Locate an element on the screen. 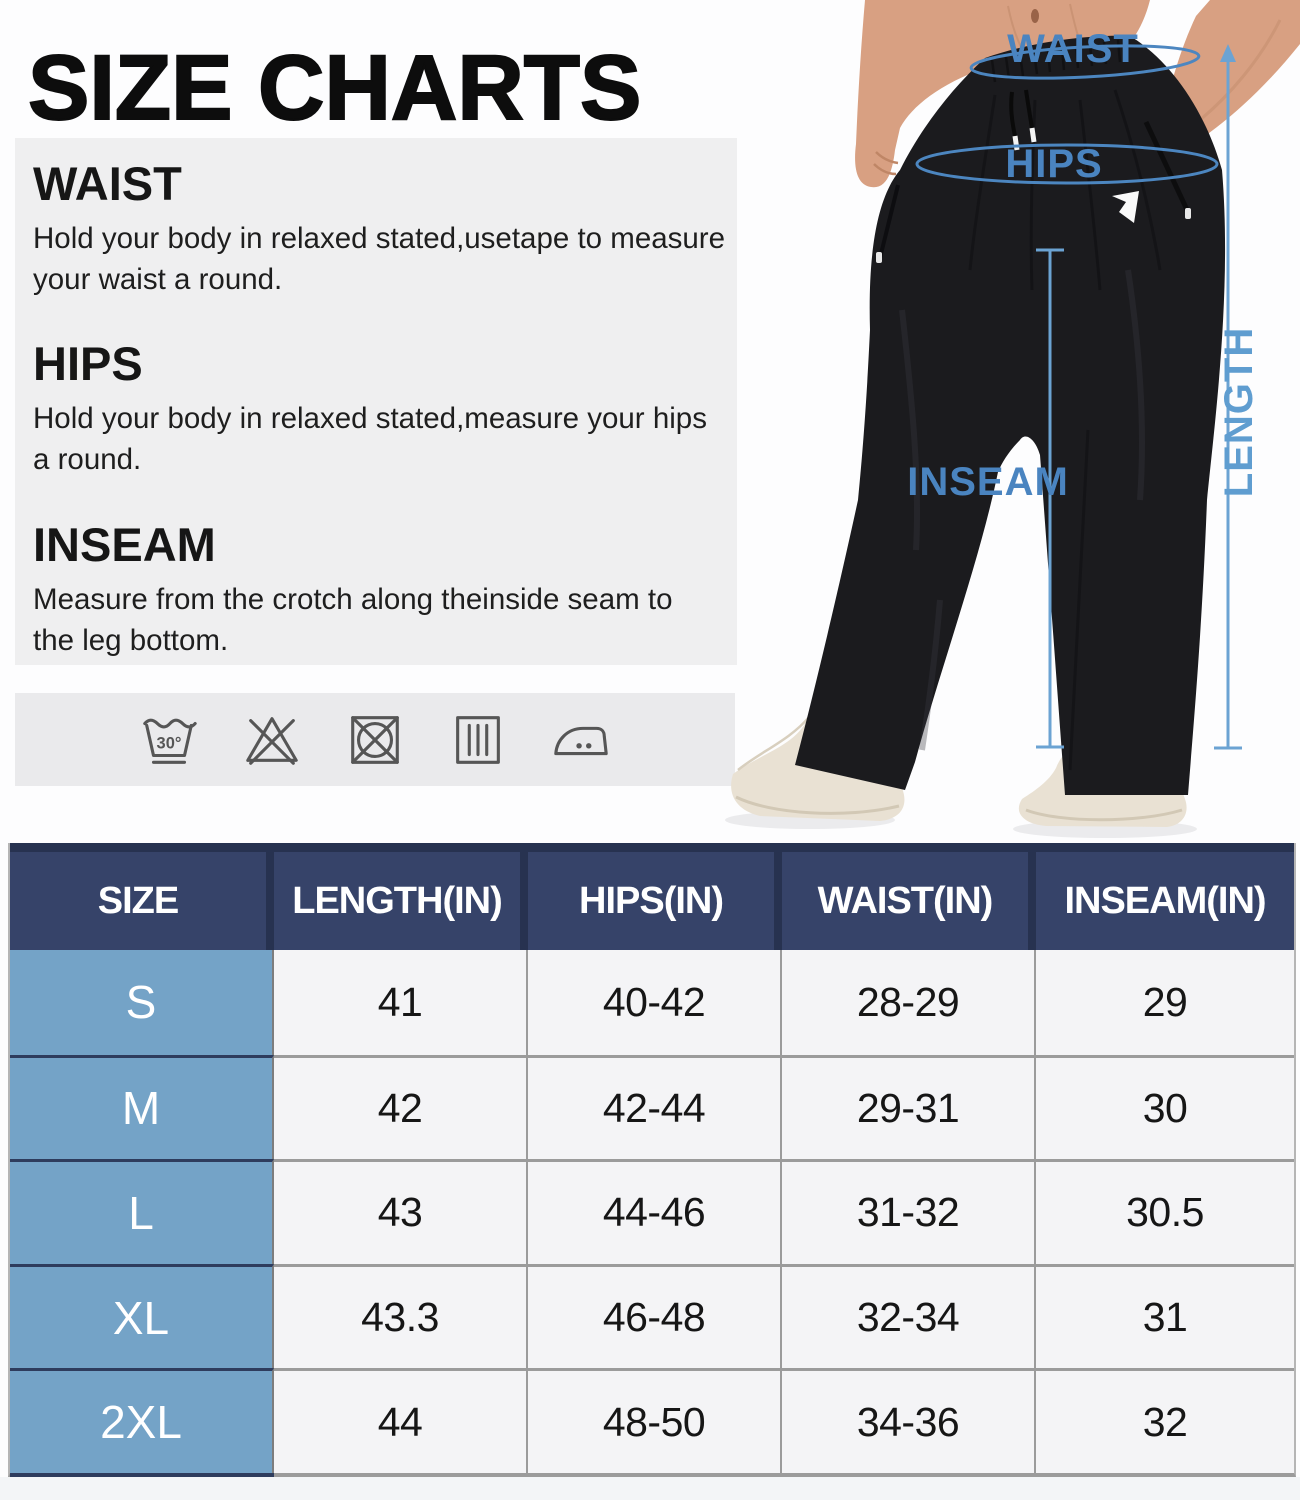  do-not-tumble-dry-icon is located at coordinates (375, 739).